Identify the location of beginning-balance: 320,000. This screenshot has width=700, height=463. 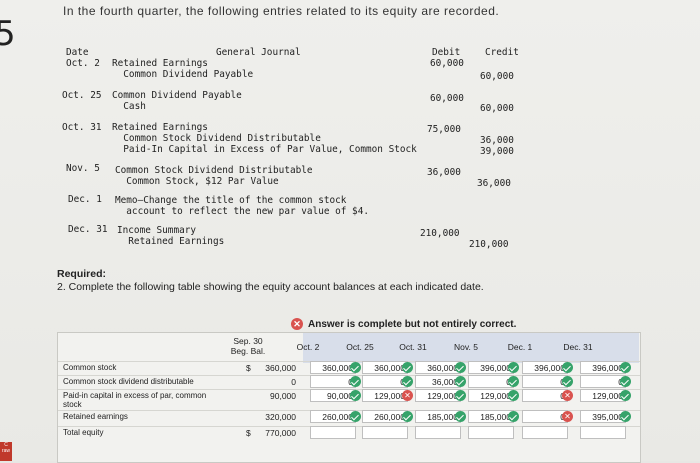
(280, 417).